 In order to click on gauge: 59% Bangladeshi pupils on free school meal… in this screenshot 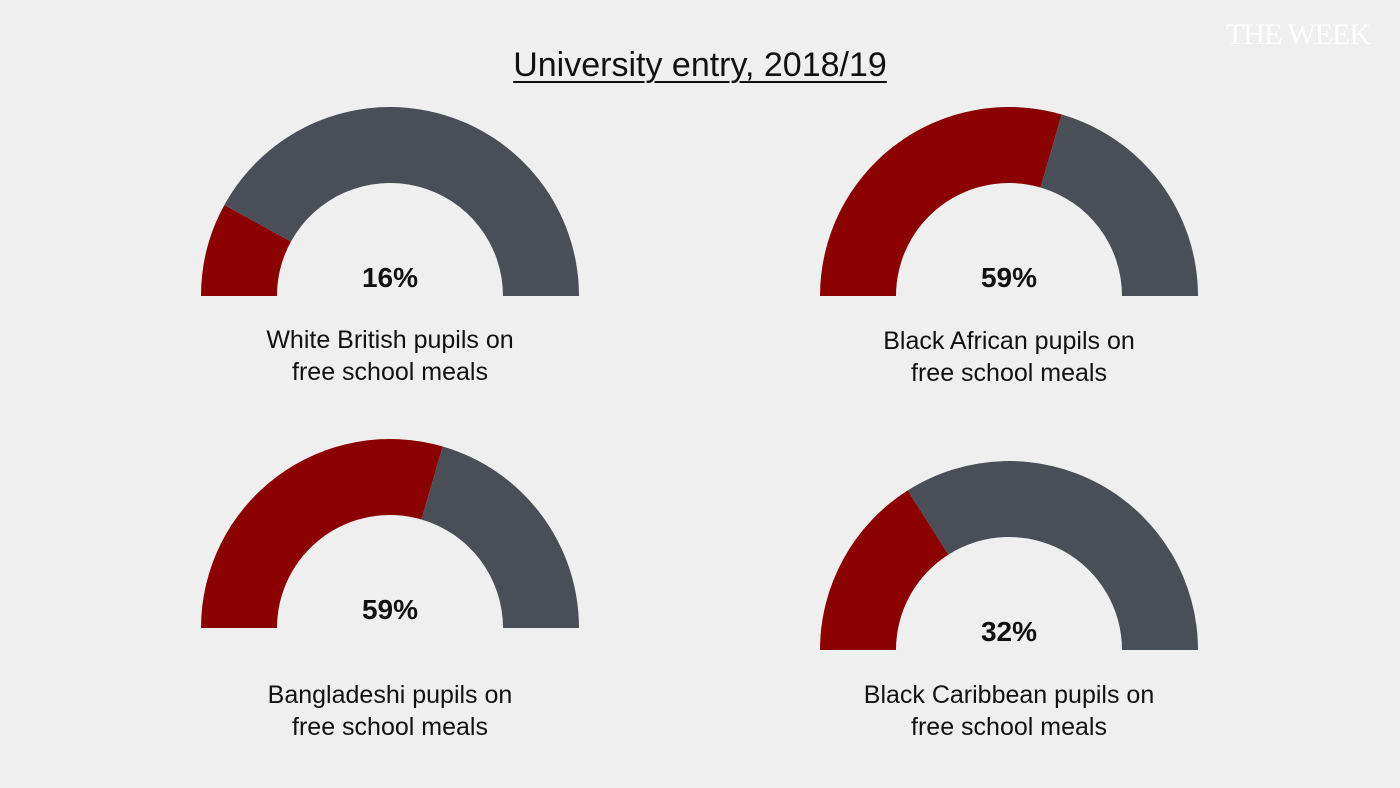, I will do `click(390, 590)`.